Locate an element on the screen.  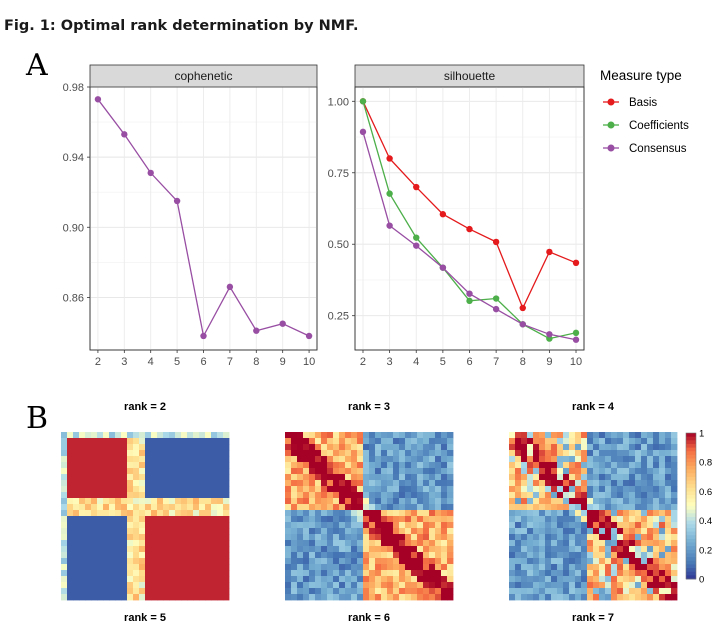
silhouette-point-basis is located at coordinates (576, 263).